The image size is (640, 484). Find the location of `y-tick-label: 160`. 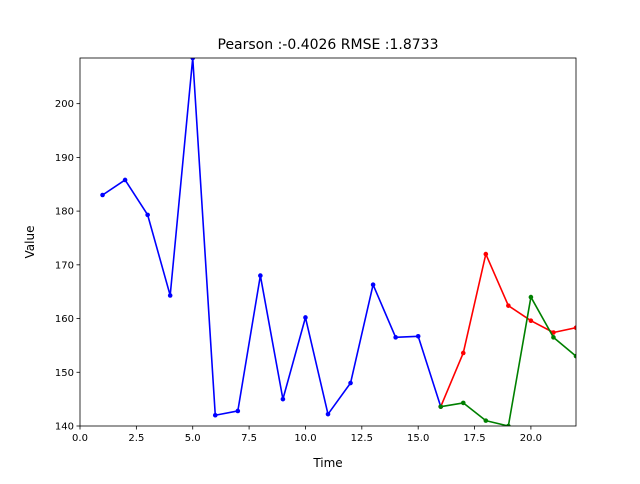

y-tick-label: 160 is located at coordinates (64, 319).